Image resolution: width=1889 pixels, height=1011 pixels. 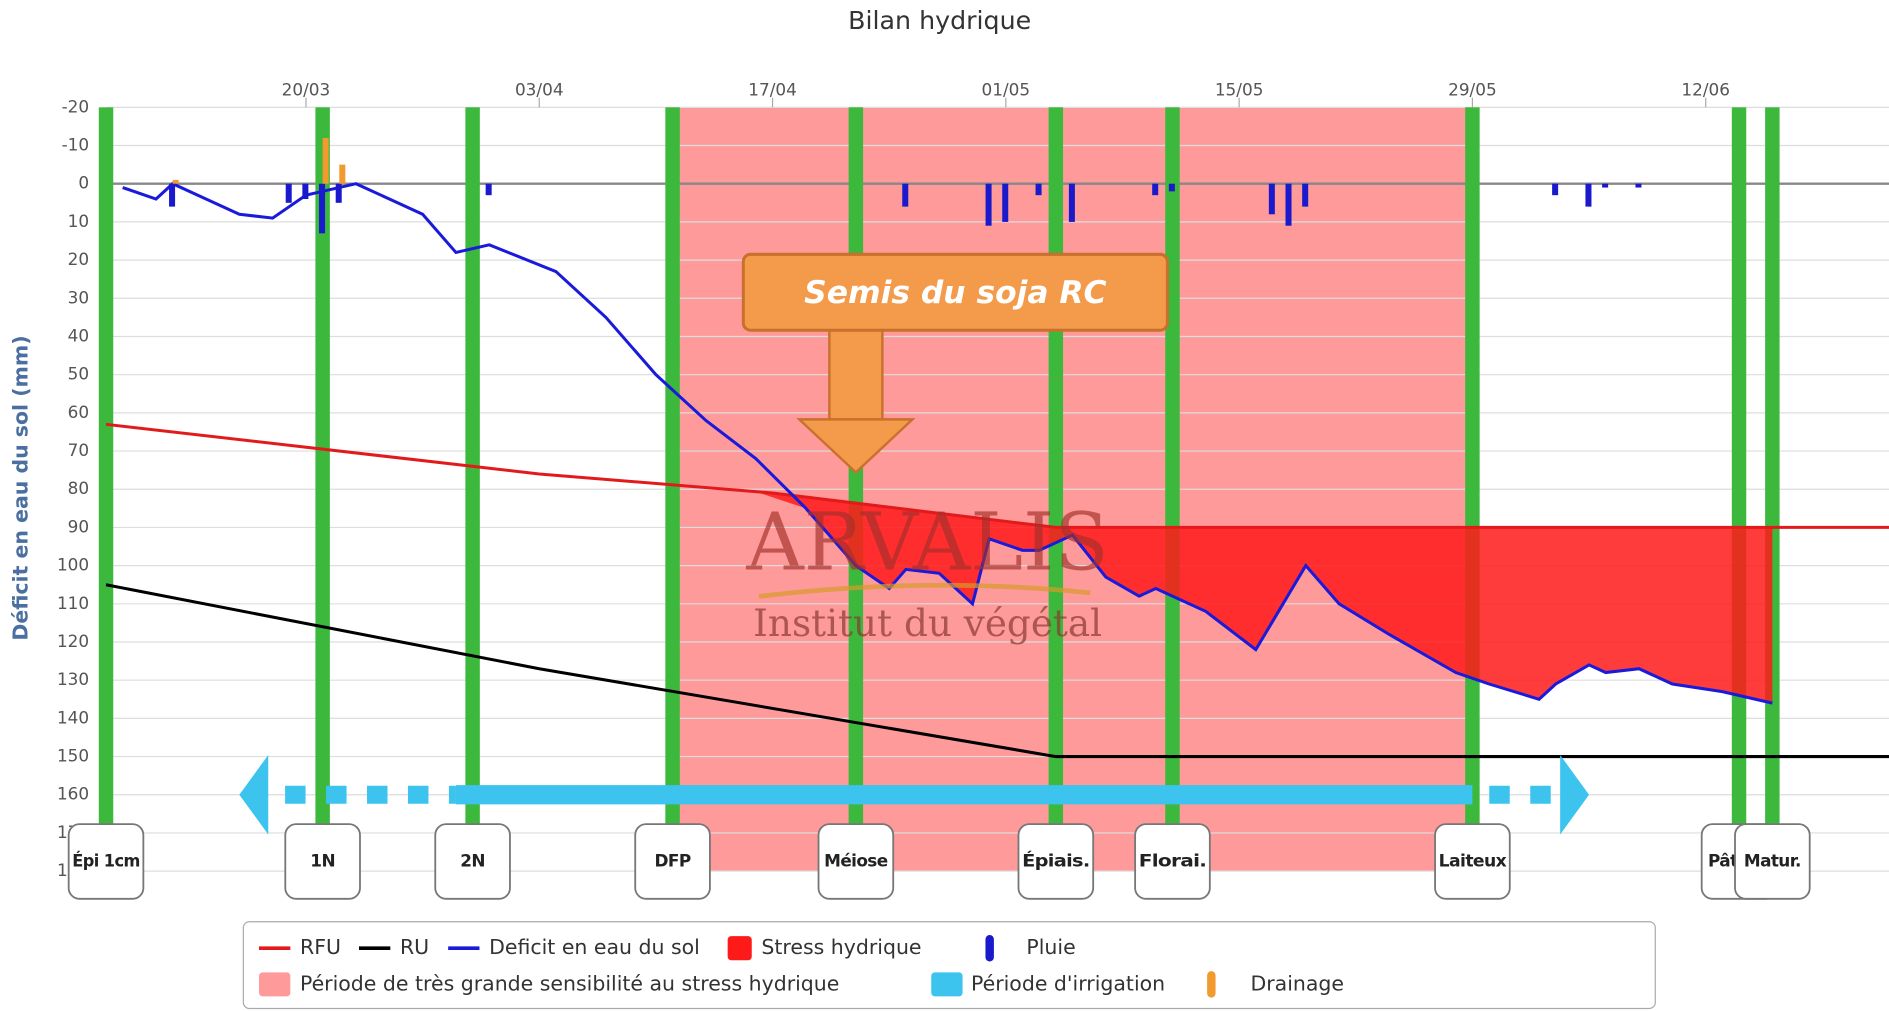 I want to click on irrigation-arrow-right, so click(x=1575, y=794).